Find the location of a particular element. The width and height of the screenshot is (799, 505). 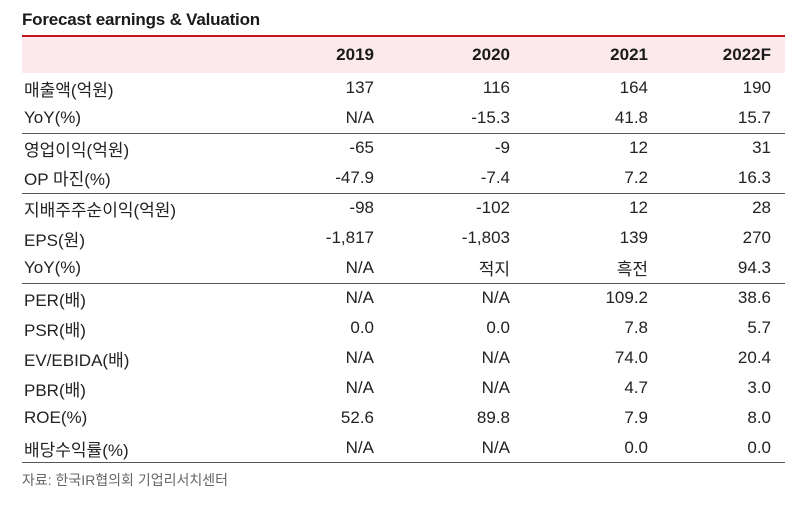

row-label: EPS(원) is located at coordinates (54, 240).